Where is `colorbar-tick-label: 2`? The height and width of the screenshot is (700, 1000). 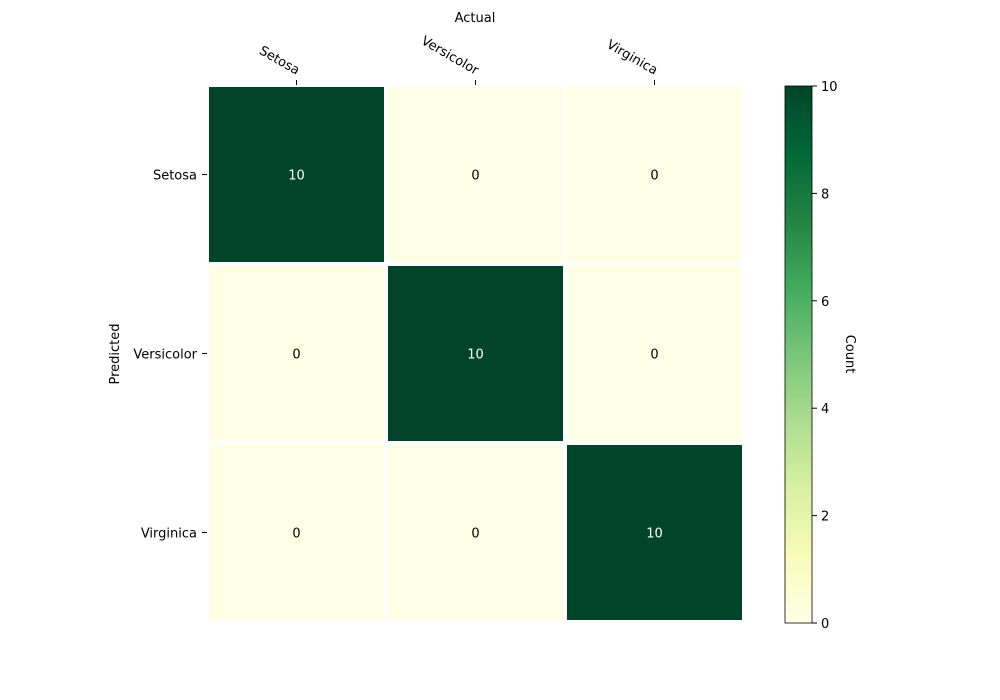
colorbar-tick-label: 2 is located at coordinates (825, 517).